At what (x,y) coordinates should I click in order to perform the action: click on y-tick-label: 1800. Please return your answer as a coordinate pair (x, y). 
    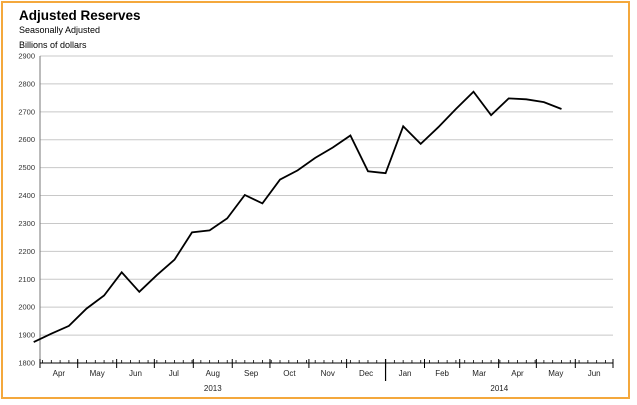
    Looking at the image, I should click on (26, 363).